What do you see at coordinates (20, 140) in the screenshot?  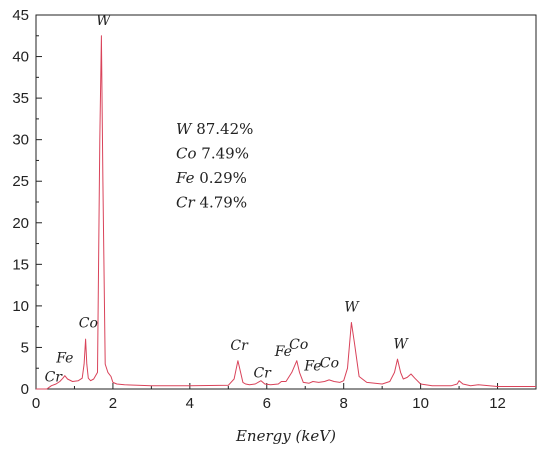 I see `y-tick-label: 30` at bounding box center [20, 140].